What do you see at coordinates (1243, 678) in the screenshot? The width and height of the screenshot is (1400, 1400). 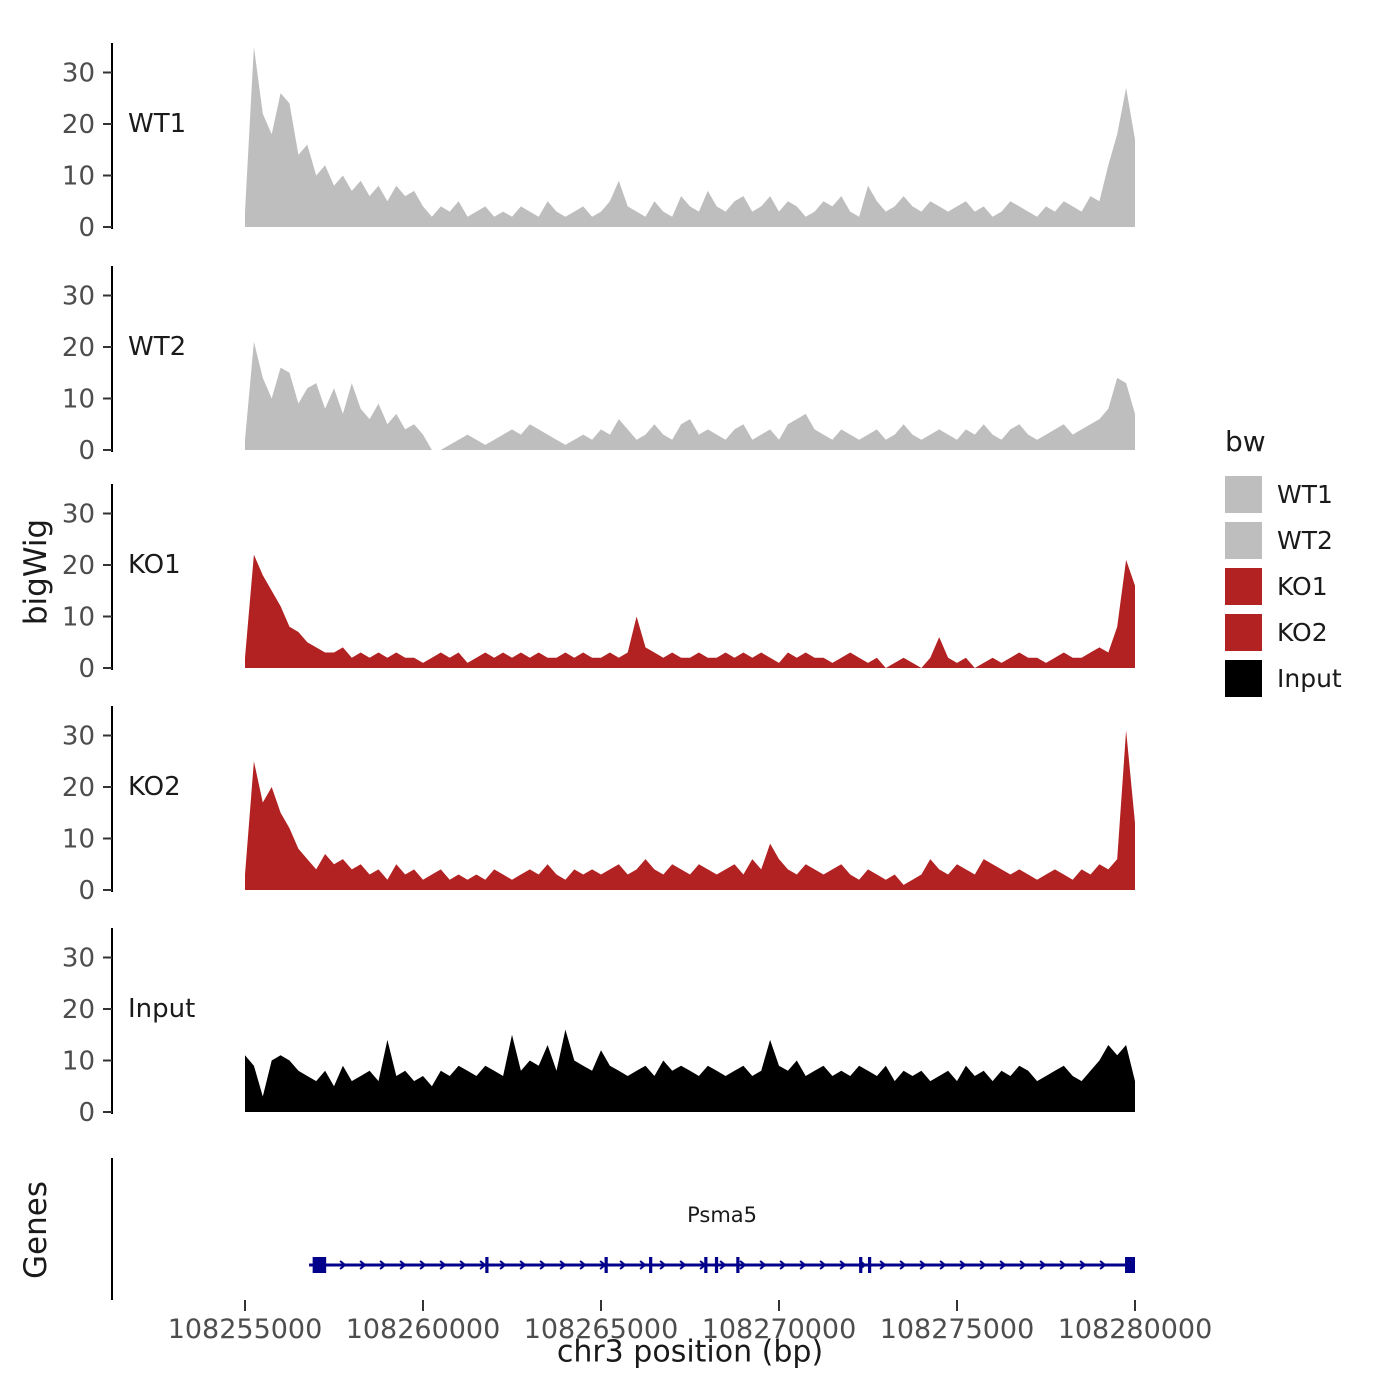 I see `legend-swatch-input` at bounding box center [1243, 678].